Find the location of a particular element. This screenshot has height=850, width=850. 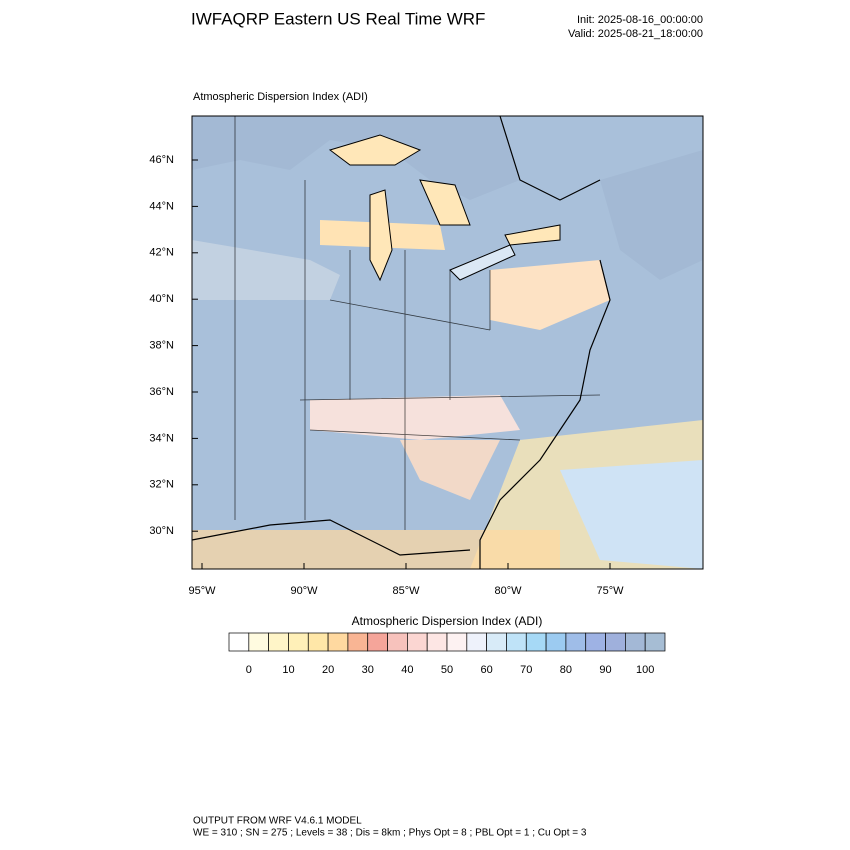

colorbar-label: 10 is located at coordinates (288, 670).